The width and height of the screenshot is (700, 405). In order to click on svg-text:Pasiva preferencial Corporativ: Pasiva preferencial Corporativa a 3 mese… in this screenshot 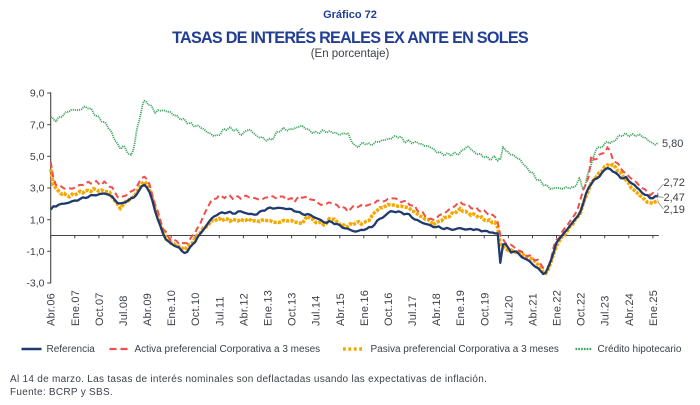, I will do `click(465, 349)`.